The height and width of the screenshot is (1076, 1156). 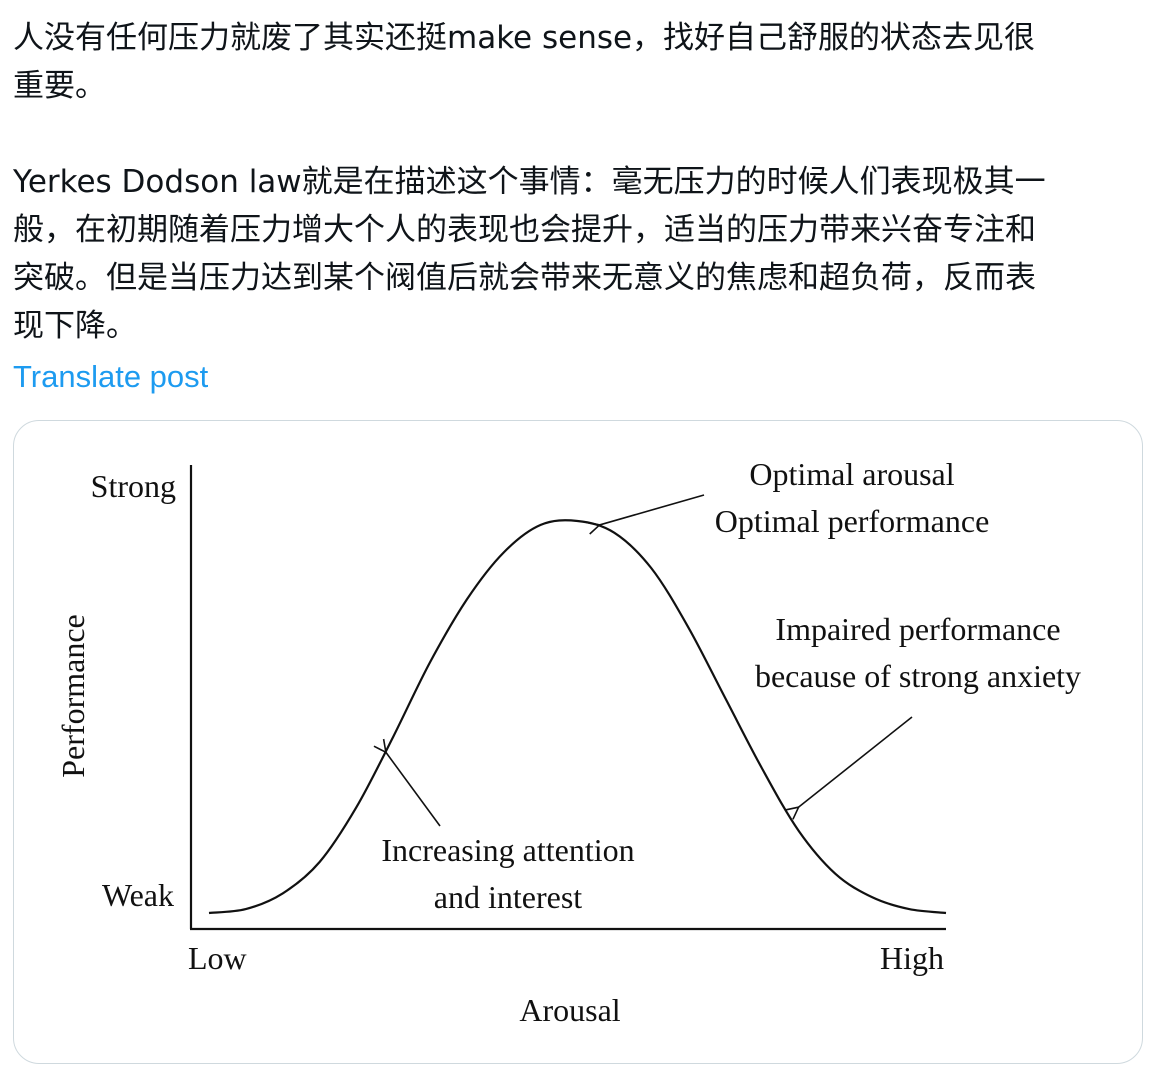 What do you see at coordinates (917, 629) in the screenshot?
I see `annotation-impaired-line: Impaired performance` at bounding box center [917, 629].